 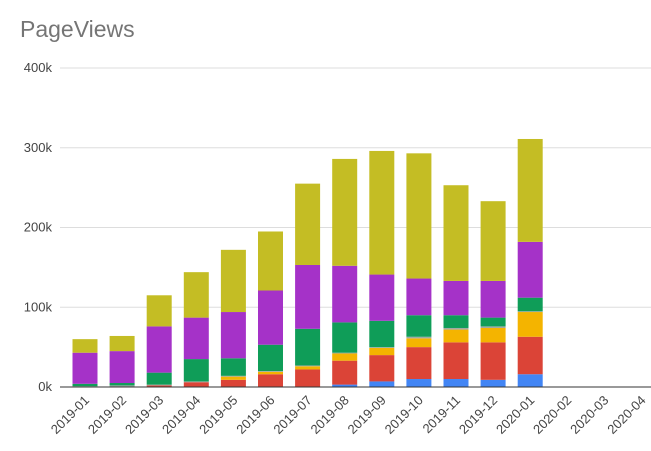 What do you see at coordinates (38, 306) in the screenshot?
I see `y-tick-label: 100k` at bounding box center [38, 306].